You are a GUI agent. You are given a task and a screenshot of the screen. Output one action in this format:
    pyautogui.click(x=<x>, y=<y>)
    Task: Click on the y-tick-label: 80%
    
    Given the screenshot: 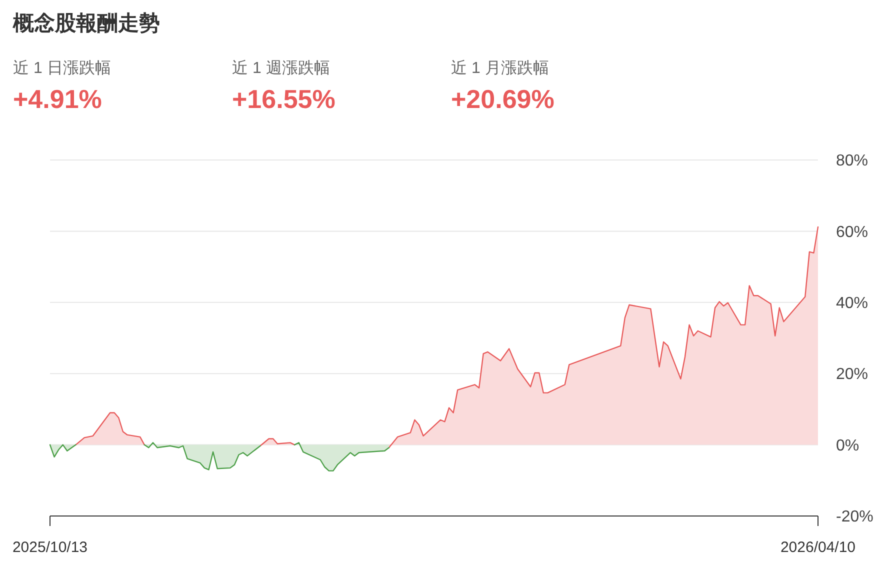 What is the action you would take?
    pyautogui.click(x=852, y=161)
    